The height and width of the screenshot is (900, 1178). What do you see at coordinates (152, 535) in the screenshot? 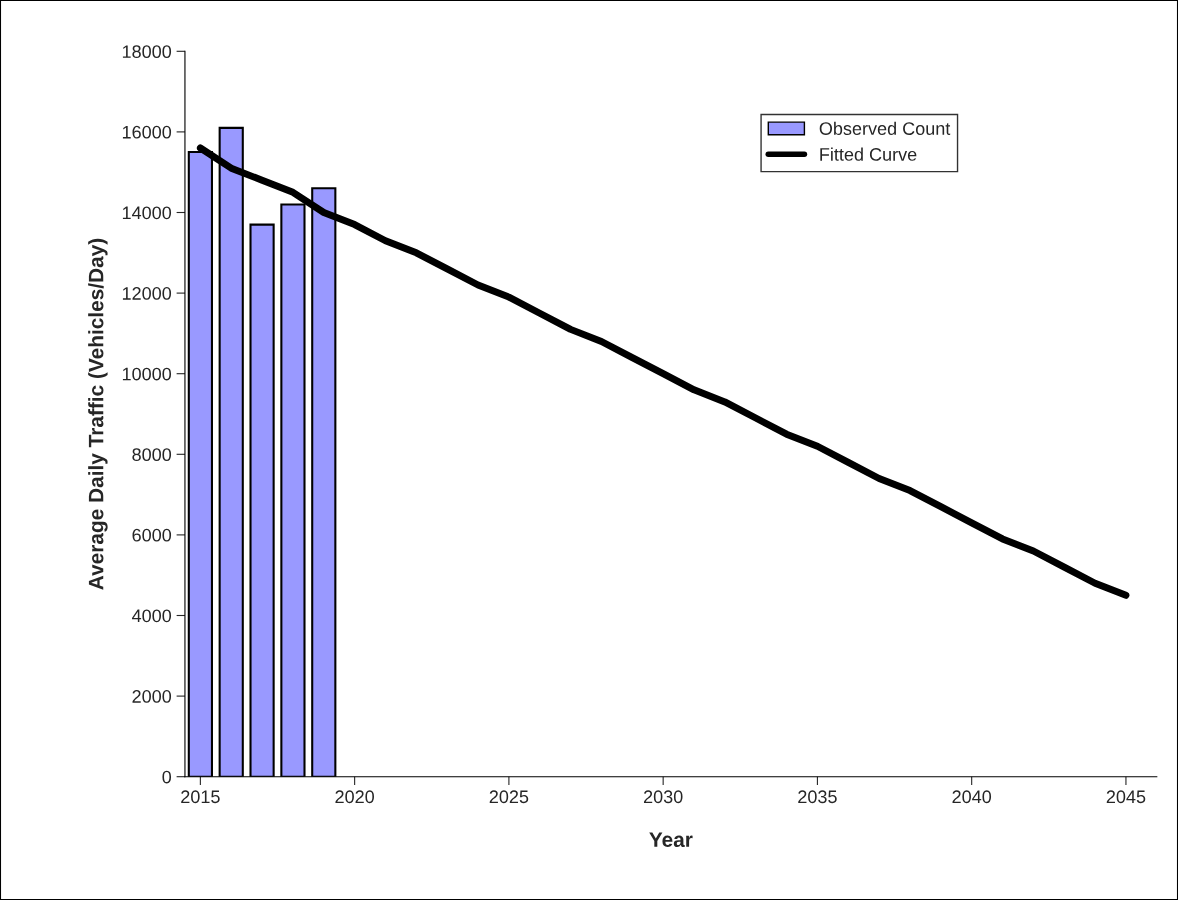
I see `y-tick-label: 6000` at bounding box center [152, 535].